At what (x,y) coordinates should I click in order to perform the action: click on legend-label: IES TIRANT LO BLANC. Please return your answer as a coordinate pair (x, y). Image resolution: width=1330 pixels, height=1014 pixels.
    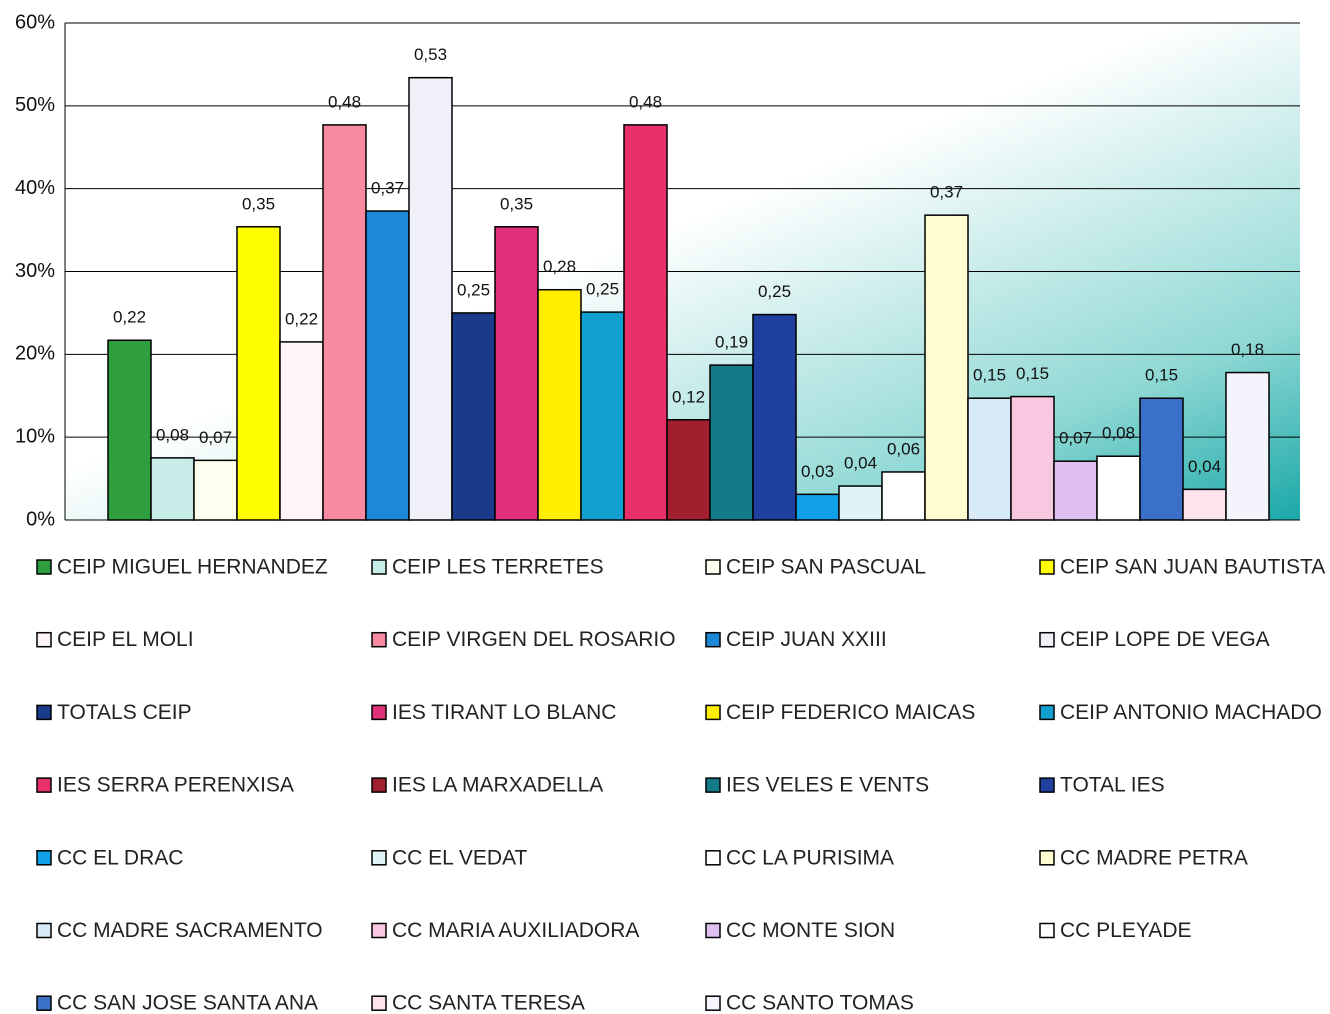
    Looking at the image, I should click on (504, 712).